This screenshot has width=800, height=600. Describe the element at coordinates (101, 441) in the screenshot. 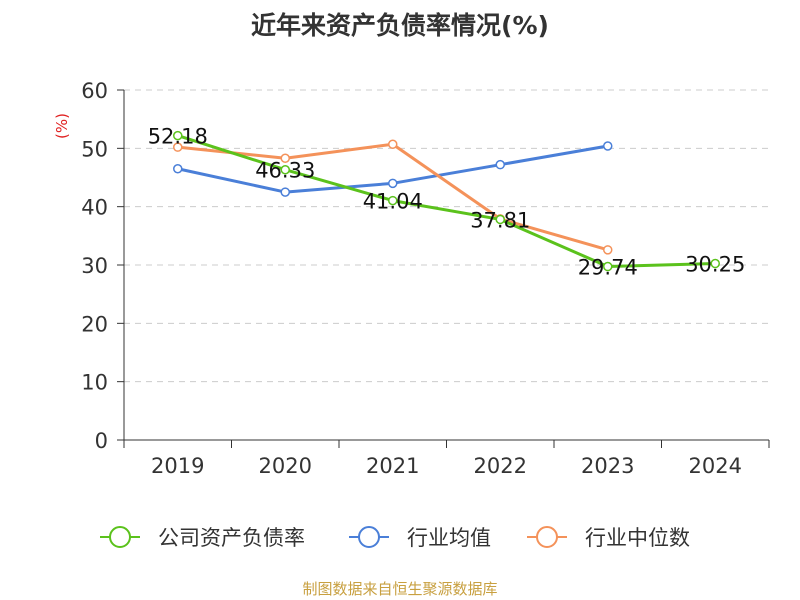

I see `y-tick-label: 0` at that location.